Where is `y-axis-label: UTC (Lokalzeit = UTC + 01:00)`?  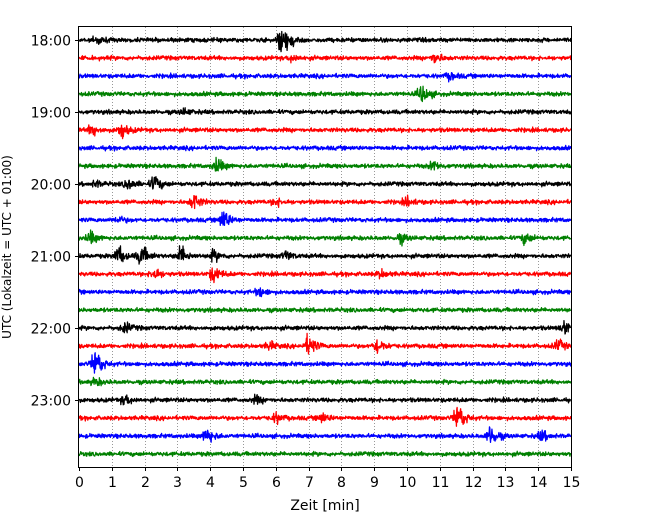 y-axis-label: UTC (Lokalzeit = UTC + 01:00) is located at coordinates (7, 247).